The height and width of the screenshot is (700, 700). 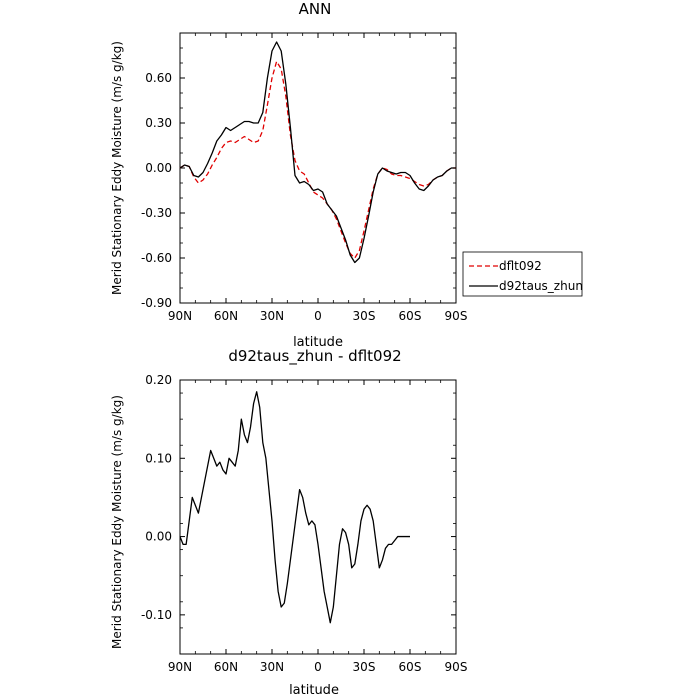 What do you see at coordinates (226, 316) in the screenshot?
I see `top-xtick-label: 60N` at bounding box center [226, 316].